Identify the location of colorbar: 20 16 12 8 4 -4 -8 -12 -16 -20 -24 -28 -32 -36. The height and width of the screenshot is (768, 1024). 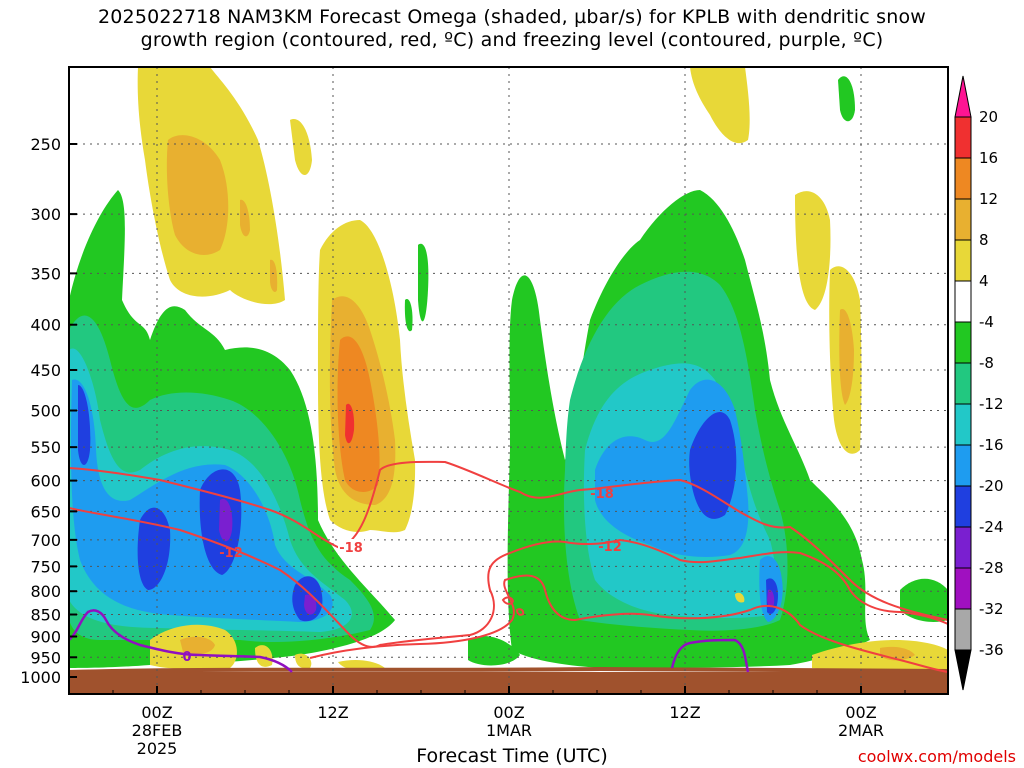
(979, 383).